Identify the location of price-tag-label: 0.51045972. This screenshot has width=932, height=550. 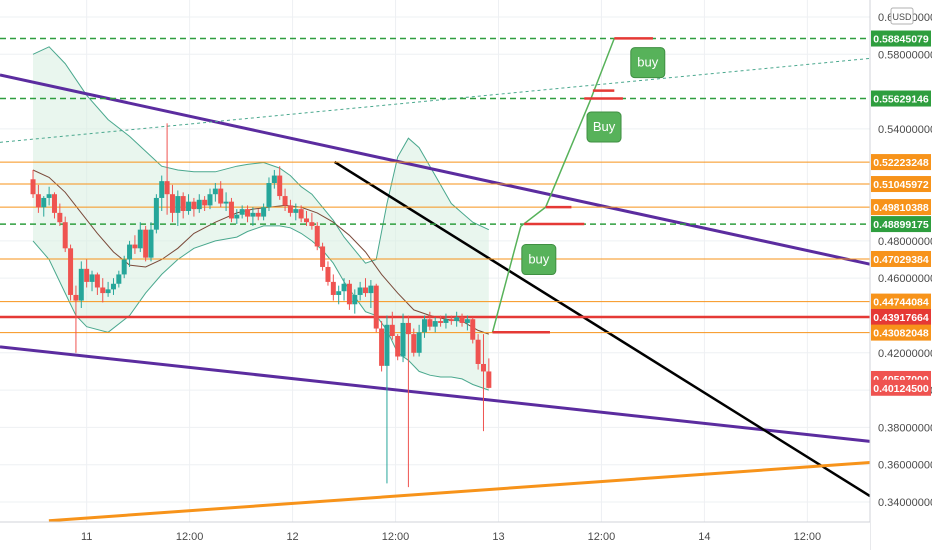
(901, 185).